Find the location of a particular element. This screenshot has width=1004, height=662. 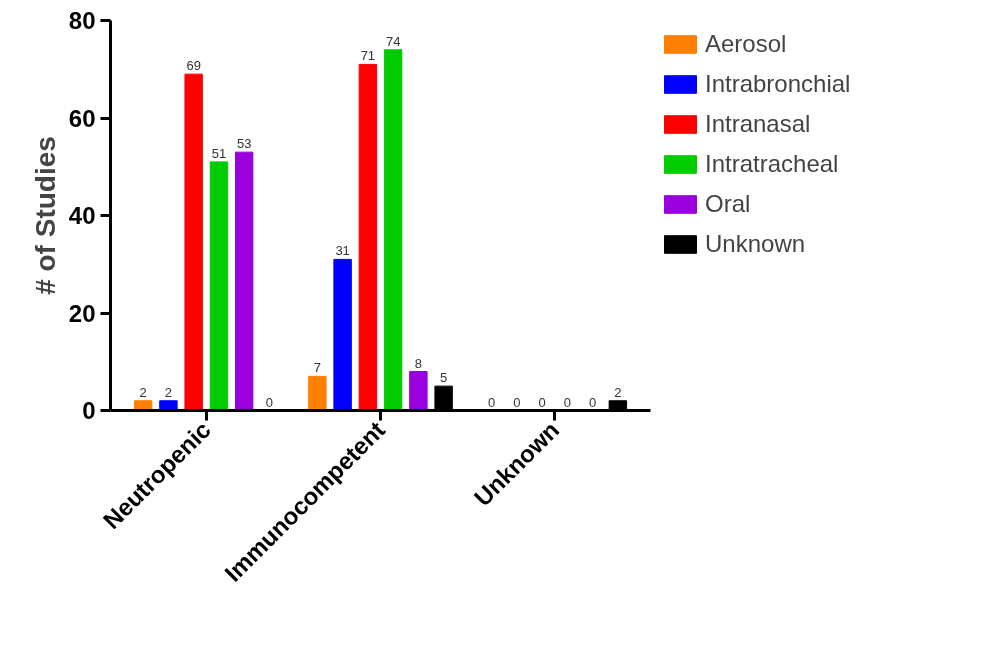

data-label: 69 is located at coordinates (193, 66).